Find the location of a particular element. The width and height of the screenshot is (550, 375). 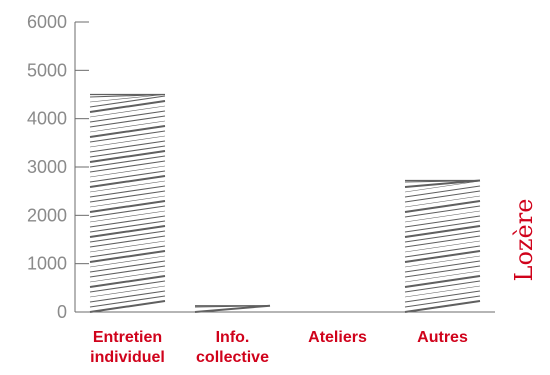

category-label-line: Autres is located at coordinates (442, 337).